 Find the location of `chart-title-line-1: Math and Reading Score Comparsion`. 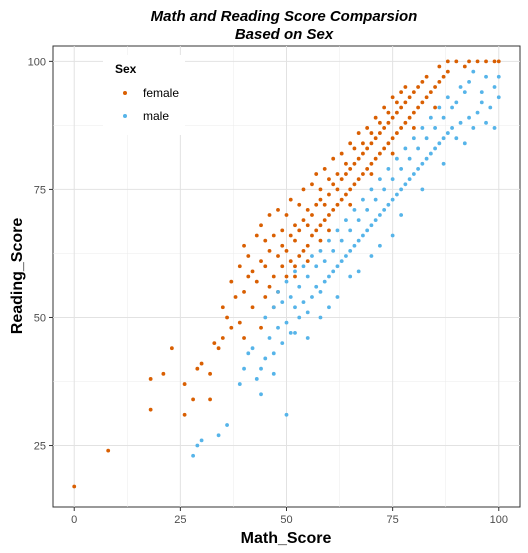

chart-title-line-1: Math and Reading Score Comparsion is located at coordinates (284, 16).